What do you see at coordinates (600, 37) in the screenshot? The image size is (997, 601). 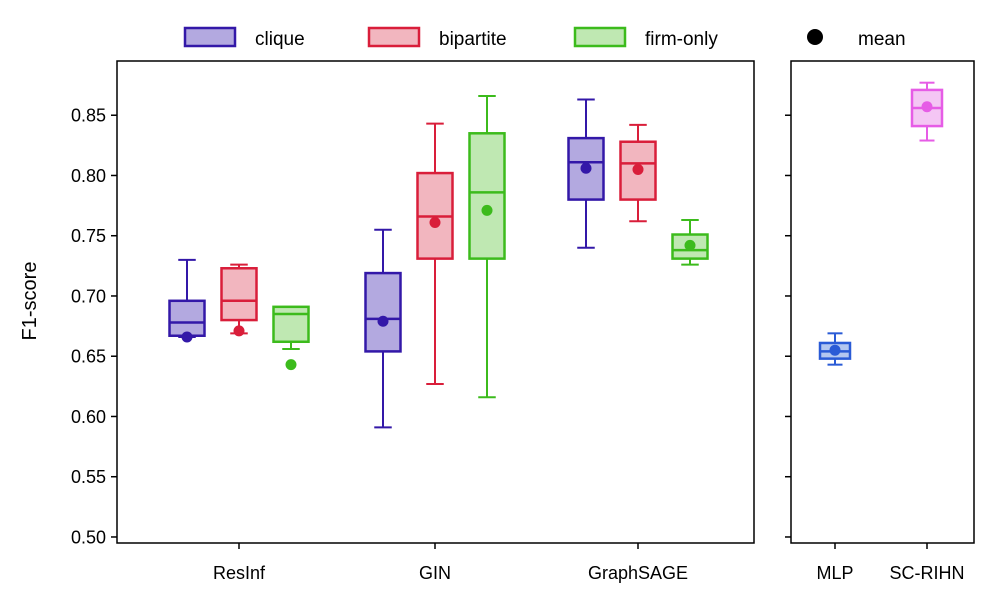 I see `legend-swatch-firm-only` at bounding box center [600, 37].